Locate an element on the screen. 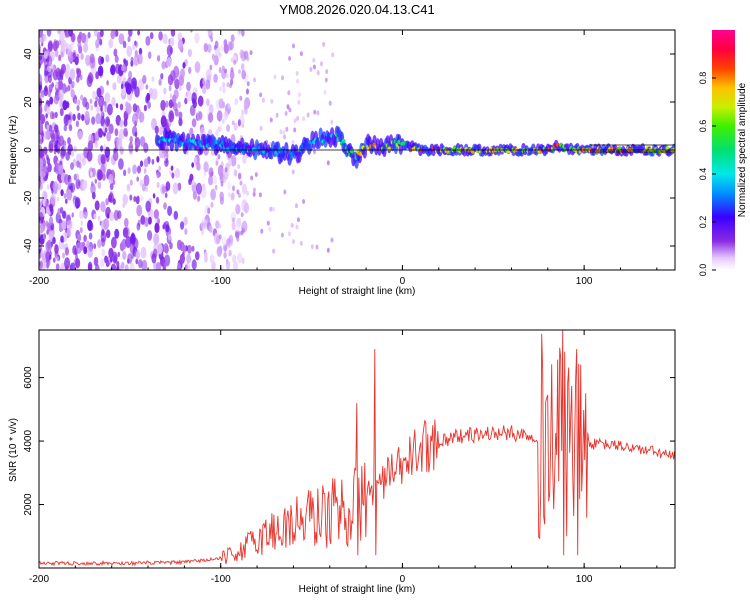  colorbar-ticks: 0.0 0.2 0.4 0.6 0.8 is located at coordinates (707, 174).